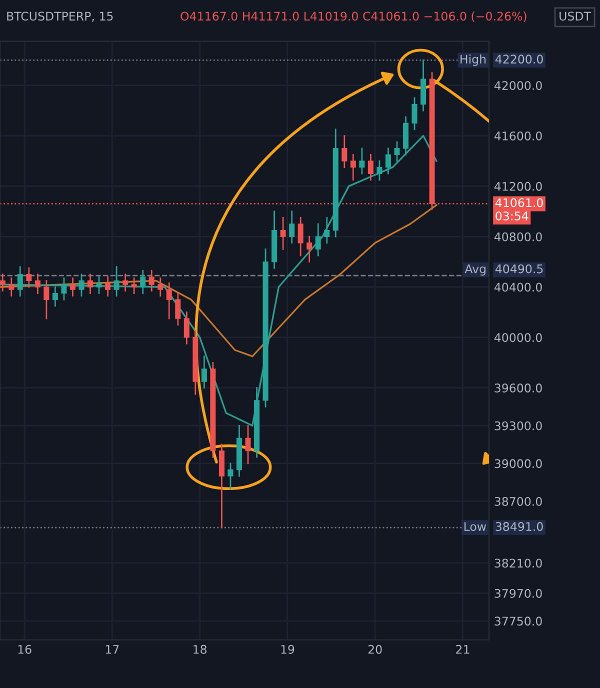 The image size is (600, 688). I want to click on text: USDT, so click(576, 16).